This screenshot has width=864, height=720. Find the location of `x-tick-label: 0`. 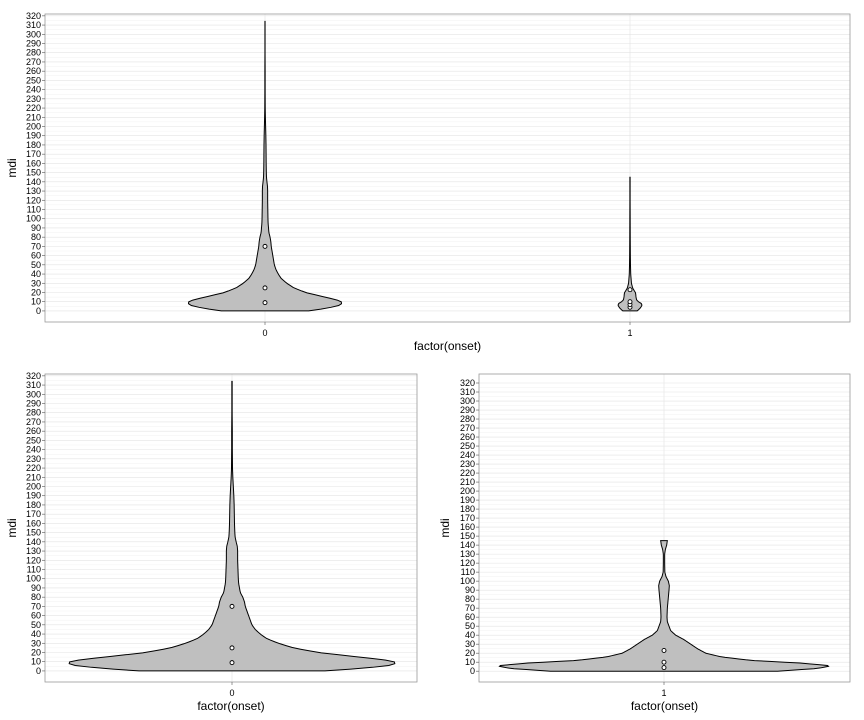

x-tick-label: 0 is located at coordinates (264, 333).